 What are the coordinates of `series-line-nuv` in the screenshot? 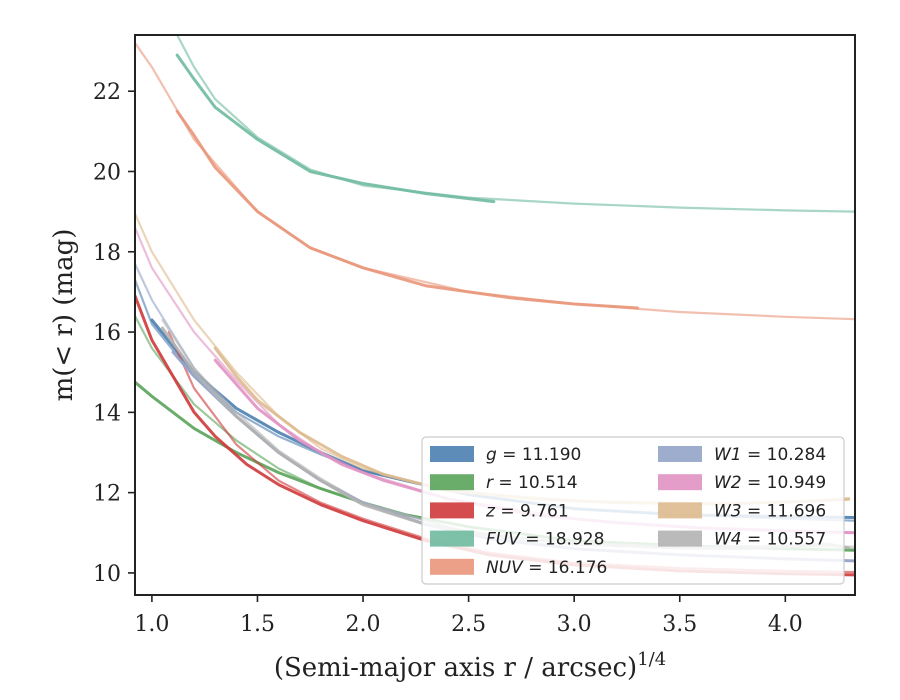 It's located at (407, 209).